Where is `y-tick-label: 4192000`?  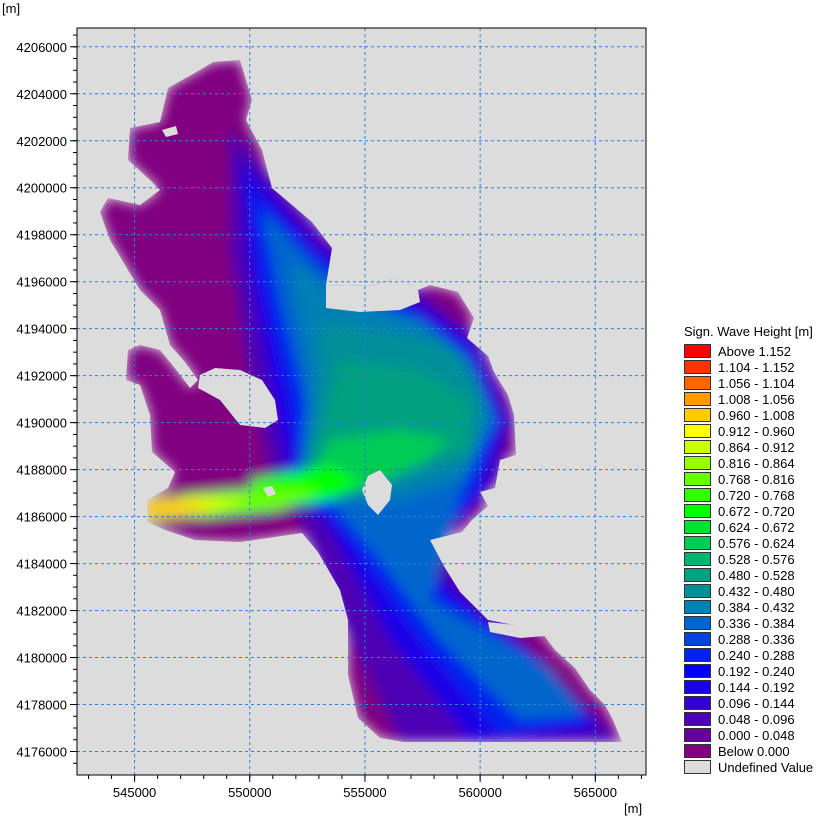 y-tick-label: 4192000 is located at coordinates (41, 376).